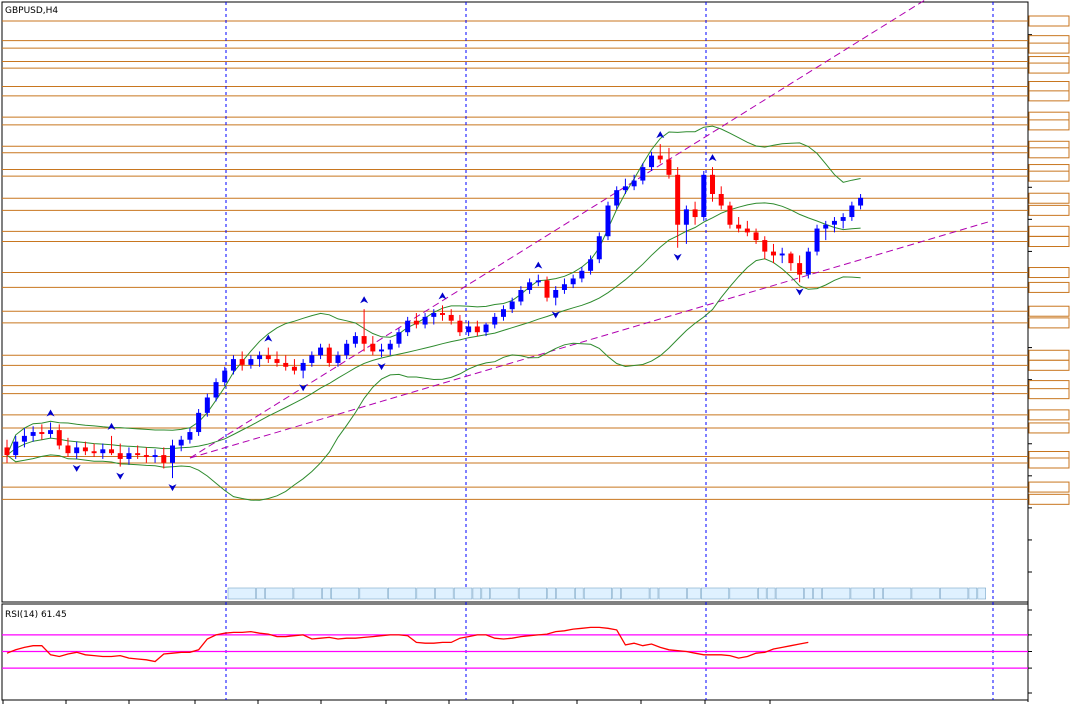 This screenshot has height=724, width=1080. I want to click on time-tags, so click(606, 593).